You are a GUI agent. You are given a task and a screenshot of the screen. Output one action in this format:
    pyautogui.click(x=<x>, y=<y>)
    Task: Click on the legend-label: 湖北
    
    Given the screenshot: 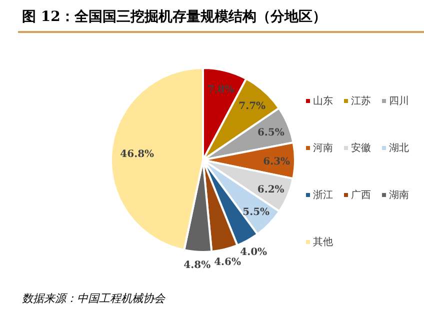 What is the action you would take?
    pyautogui.click(x=399, y=148)
    